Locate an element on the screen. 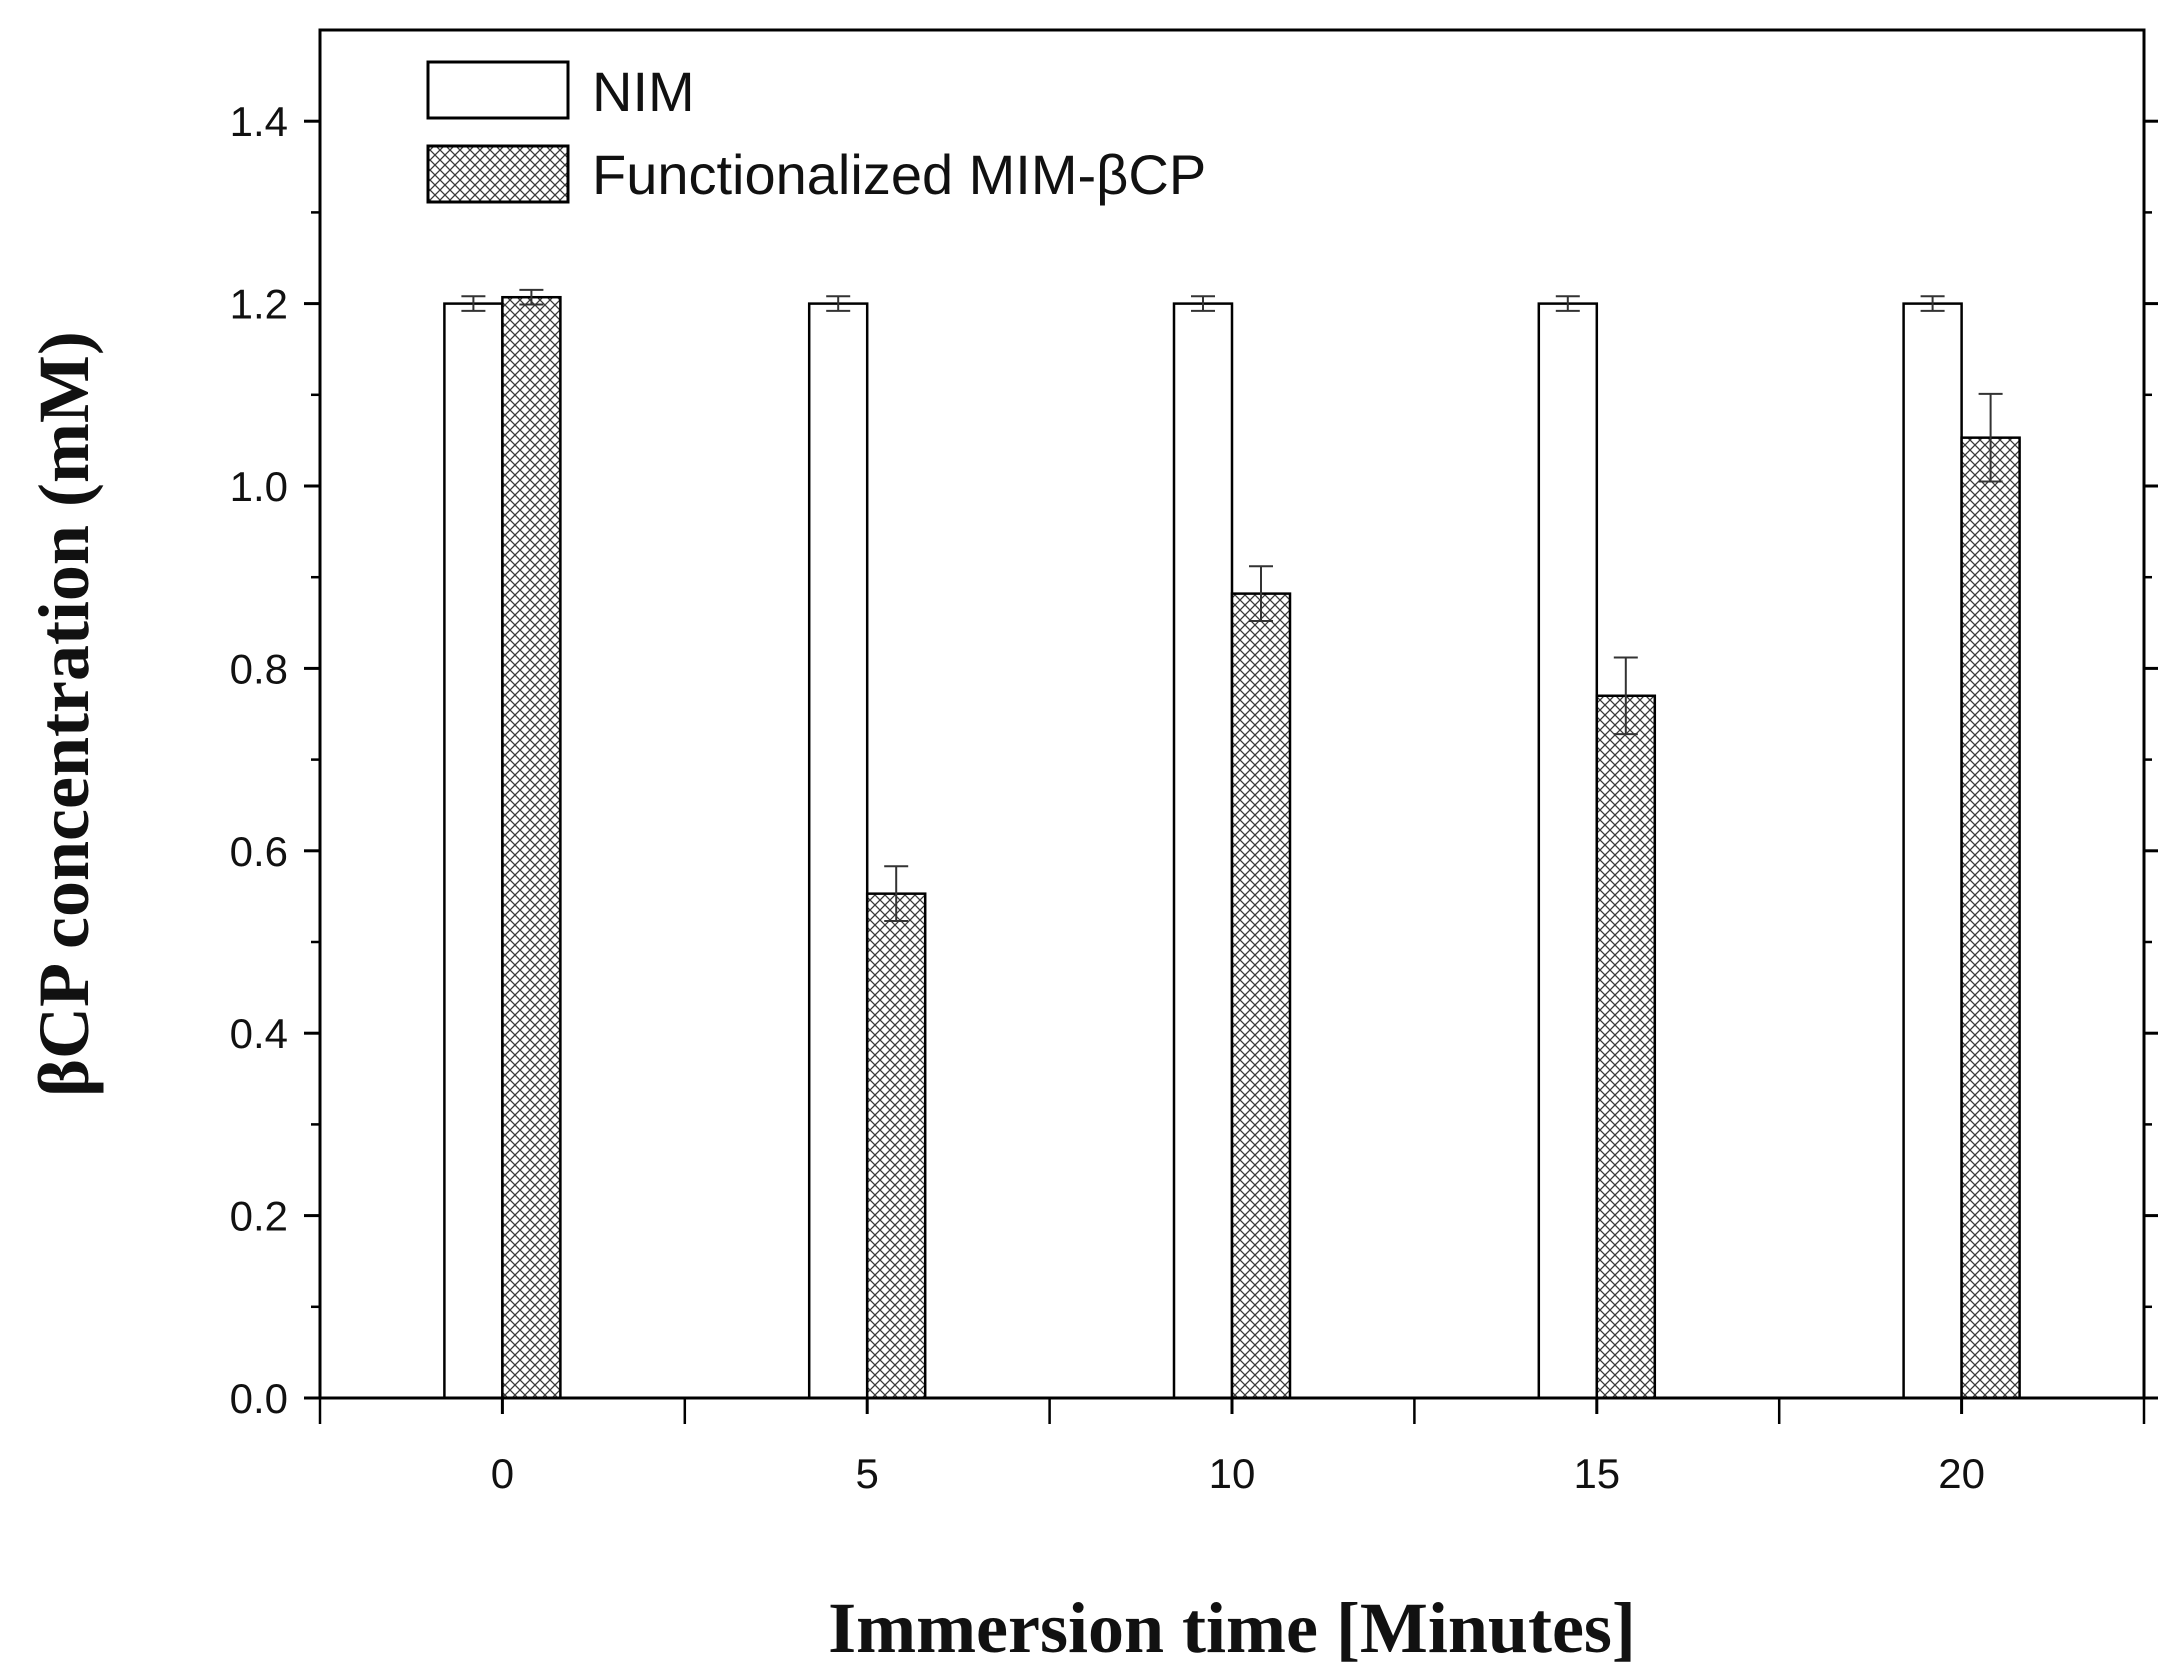  x-tick-label: 5 is located at coordinates (867, 1473).